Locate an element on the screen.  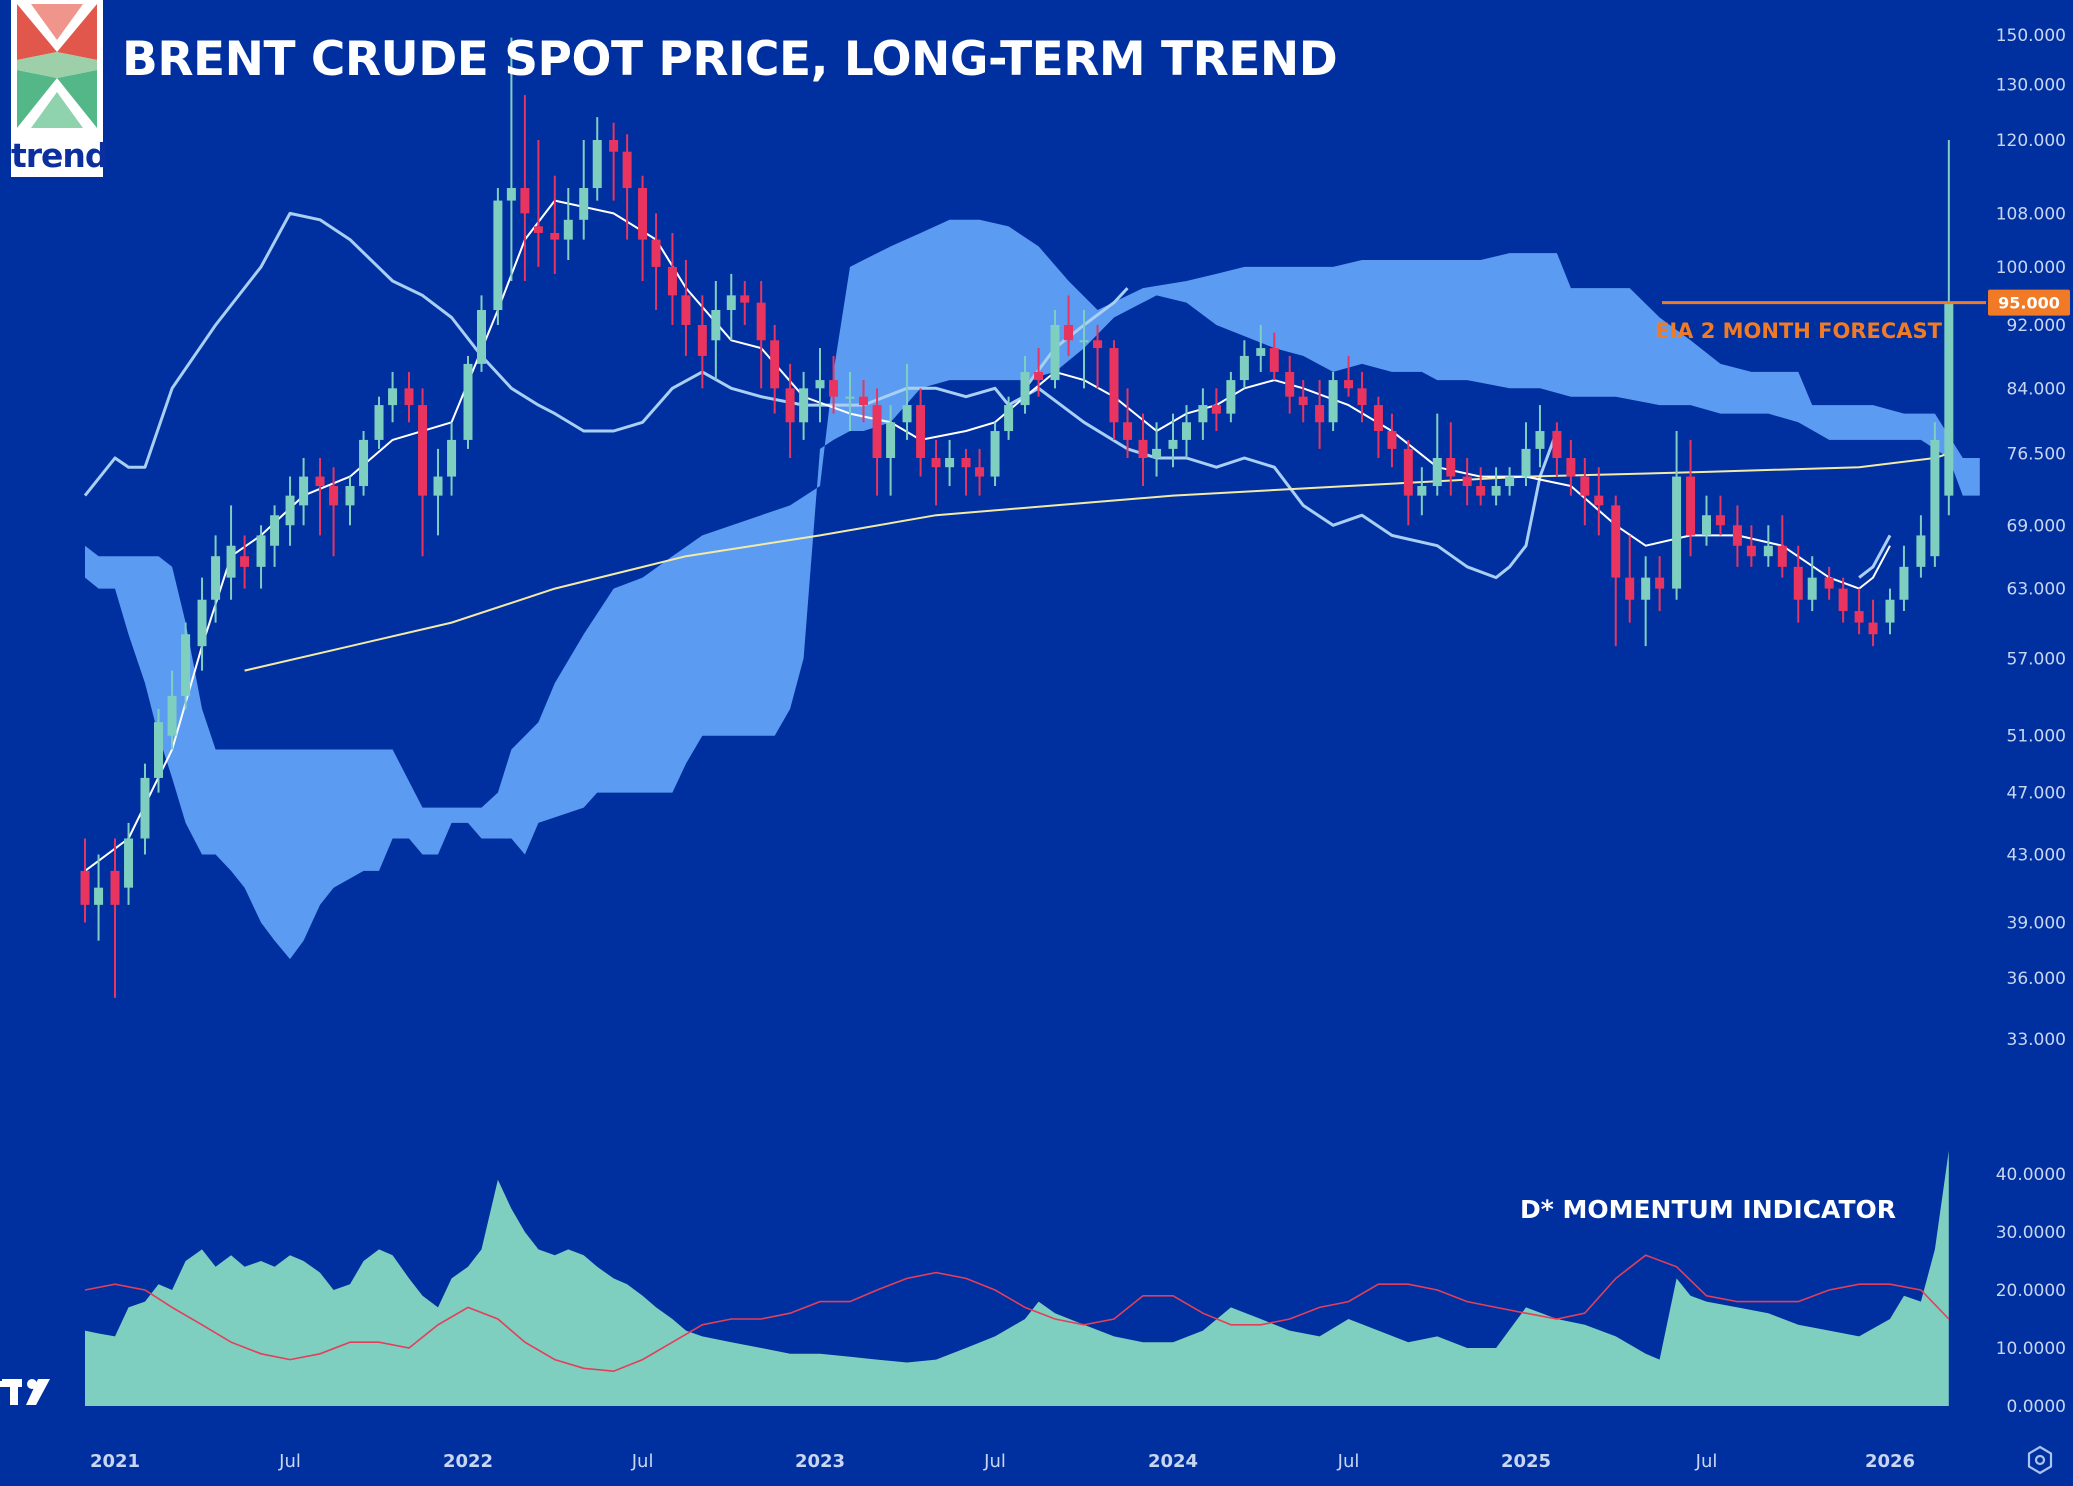
time-axis-tick: 2024 is located at coordinates (1173, 1461).